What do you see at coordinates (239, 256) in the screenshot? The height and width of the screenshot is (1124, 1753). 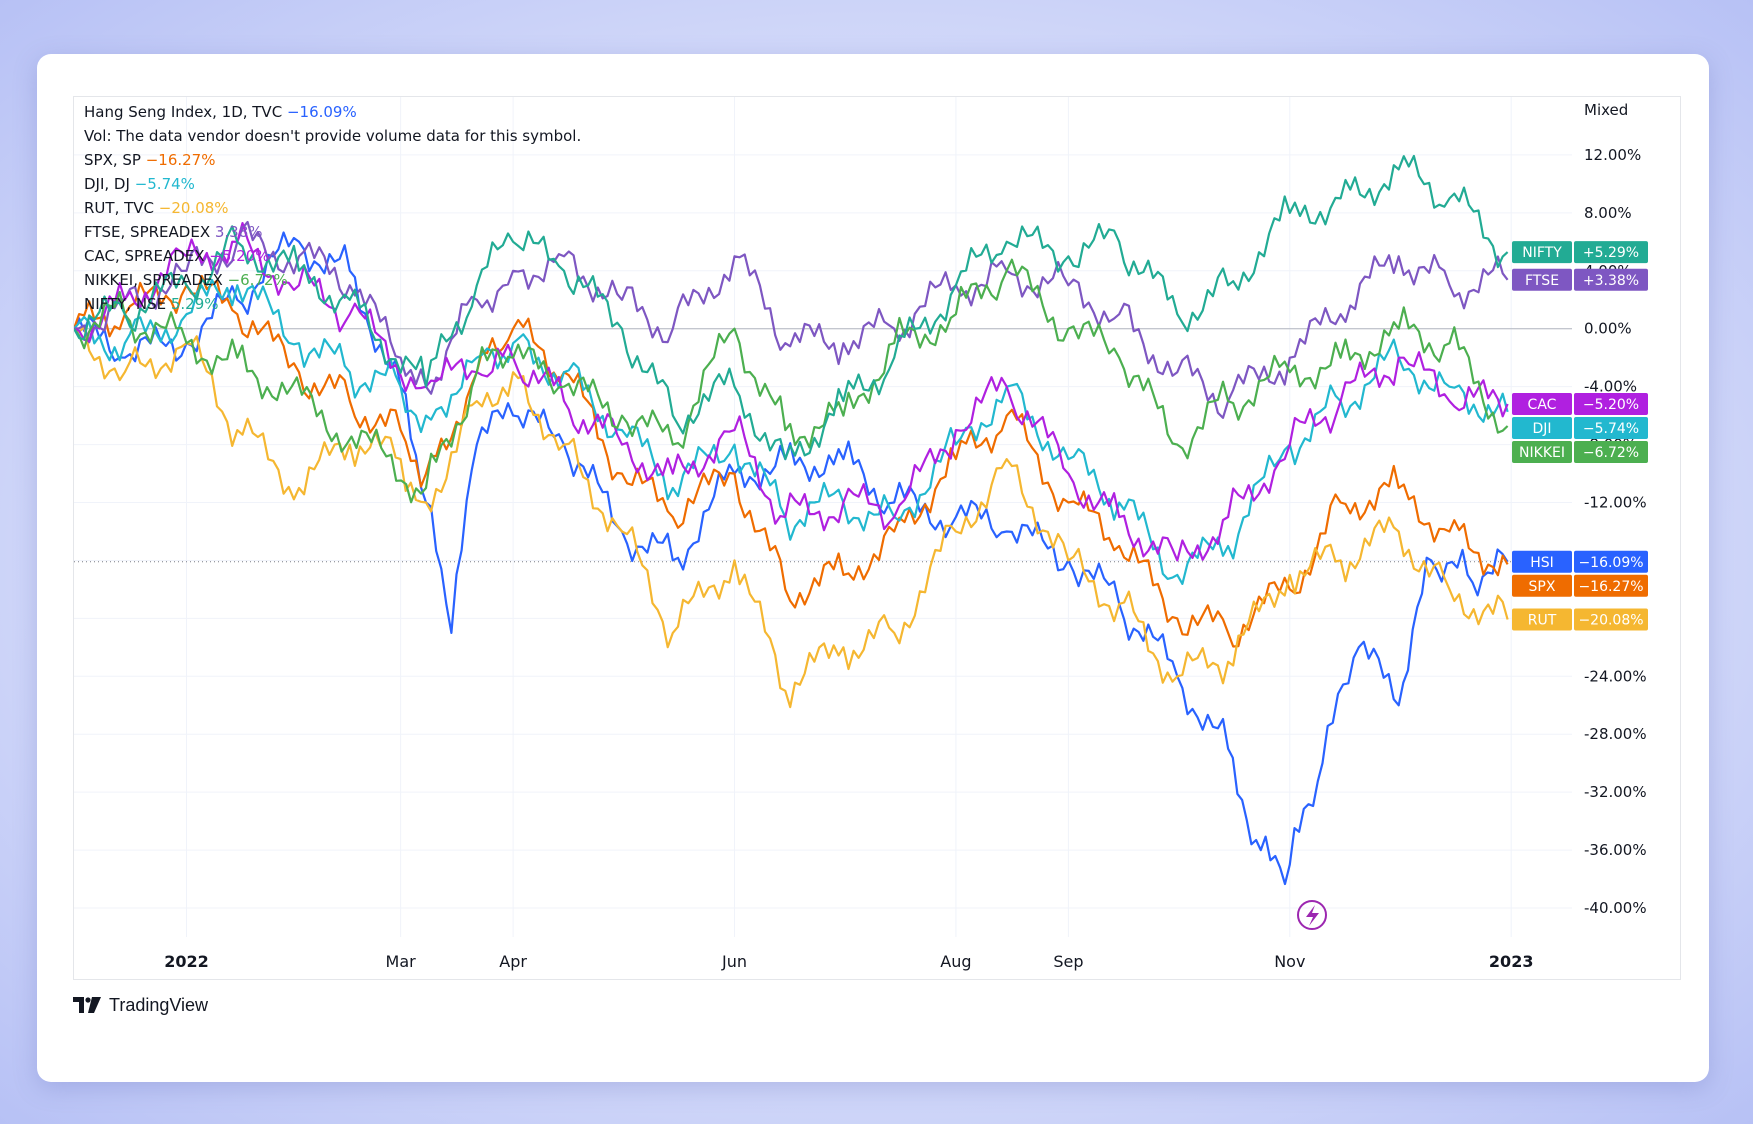 I see `legend-value: −5.20%` at bounding box center [239, 256].